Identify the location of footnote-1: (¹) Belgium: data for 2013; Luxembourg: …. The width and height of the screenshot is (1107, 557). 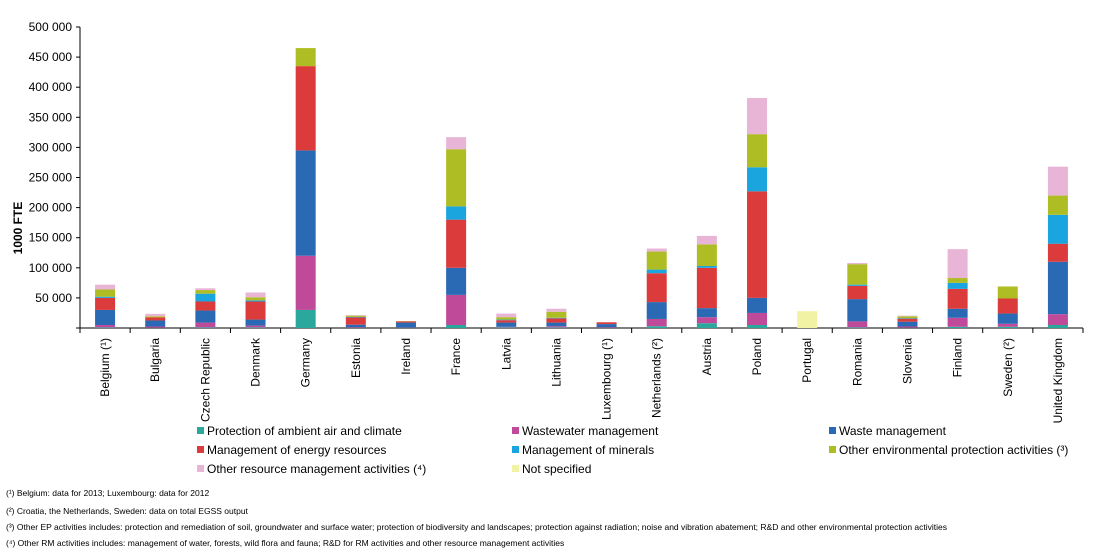
(108, 493).